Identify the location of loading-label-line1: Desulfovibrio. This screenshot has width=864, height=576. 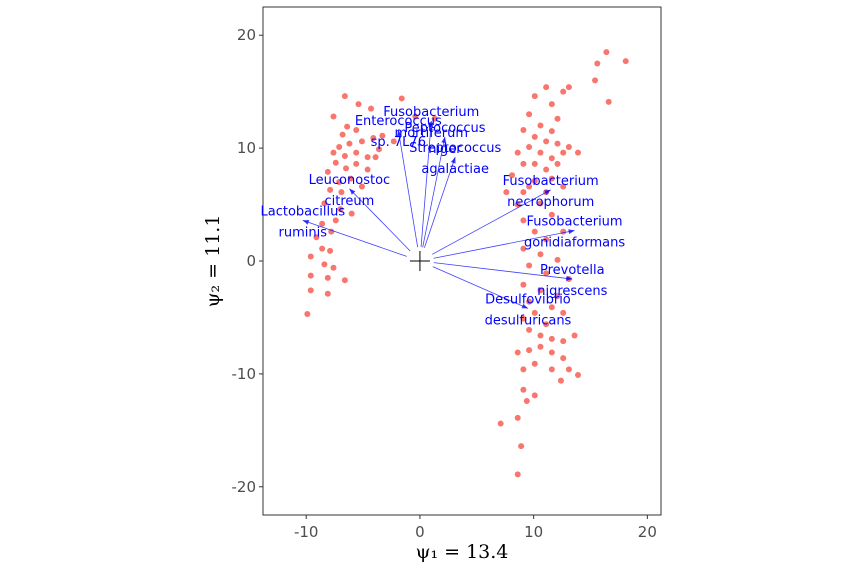
(528, 299).